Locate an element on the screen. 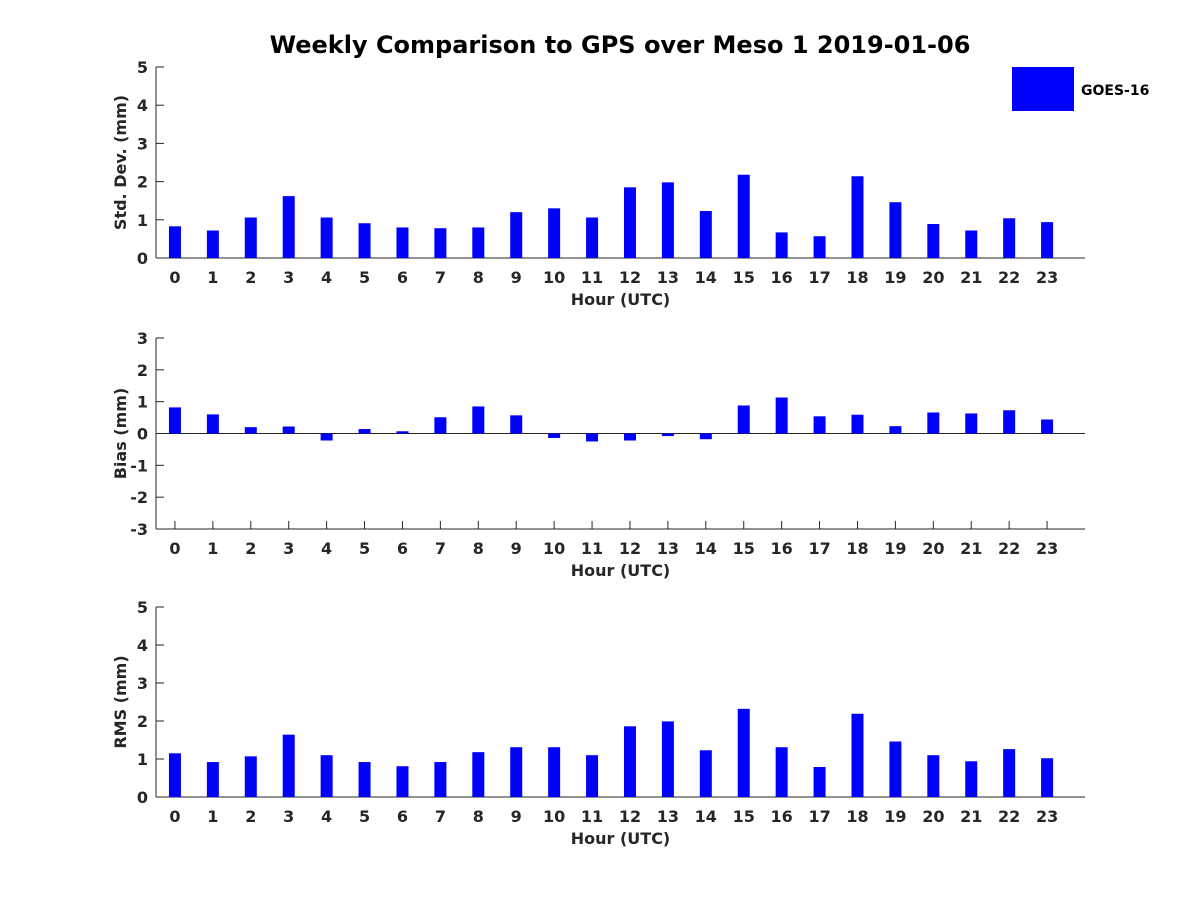 The width and height of the screenshot is (1200, 900). legend-label: GOES-16 is located at coordinates (1115, 91).